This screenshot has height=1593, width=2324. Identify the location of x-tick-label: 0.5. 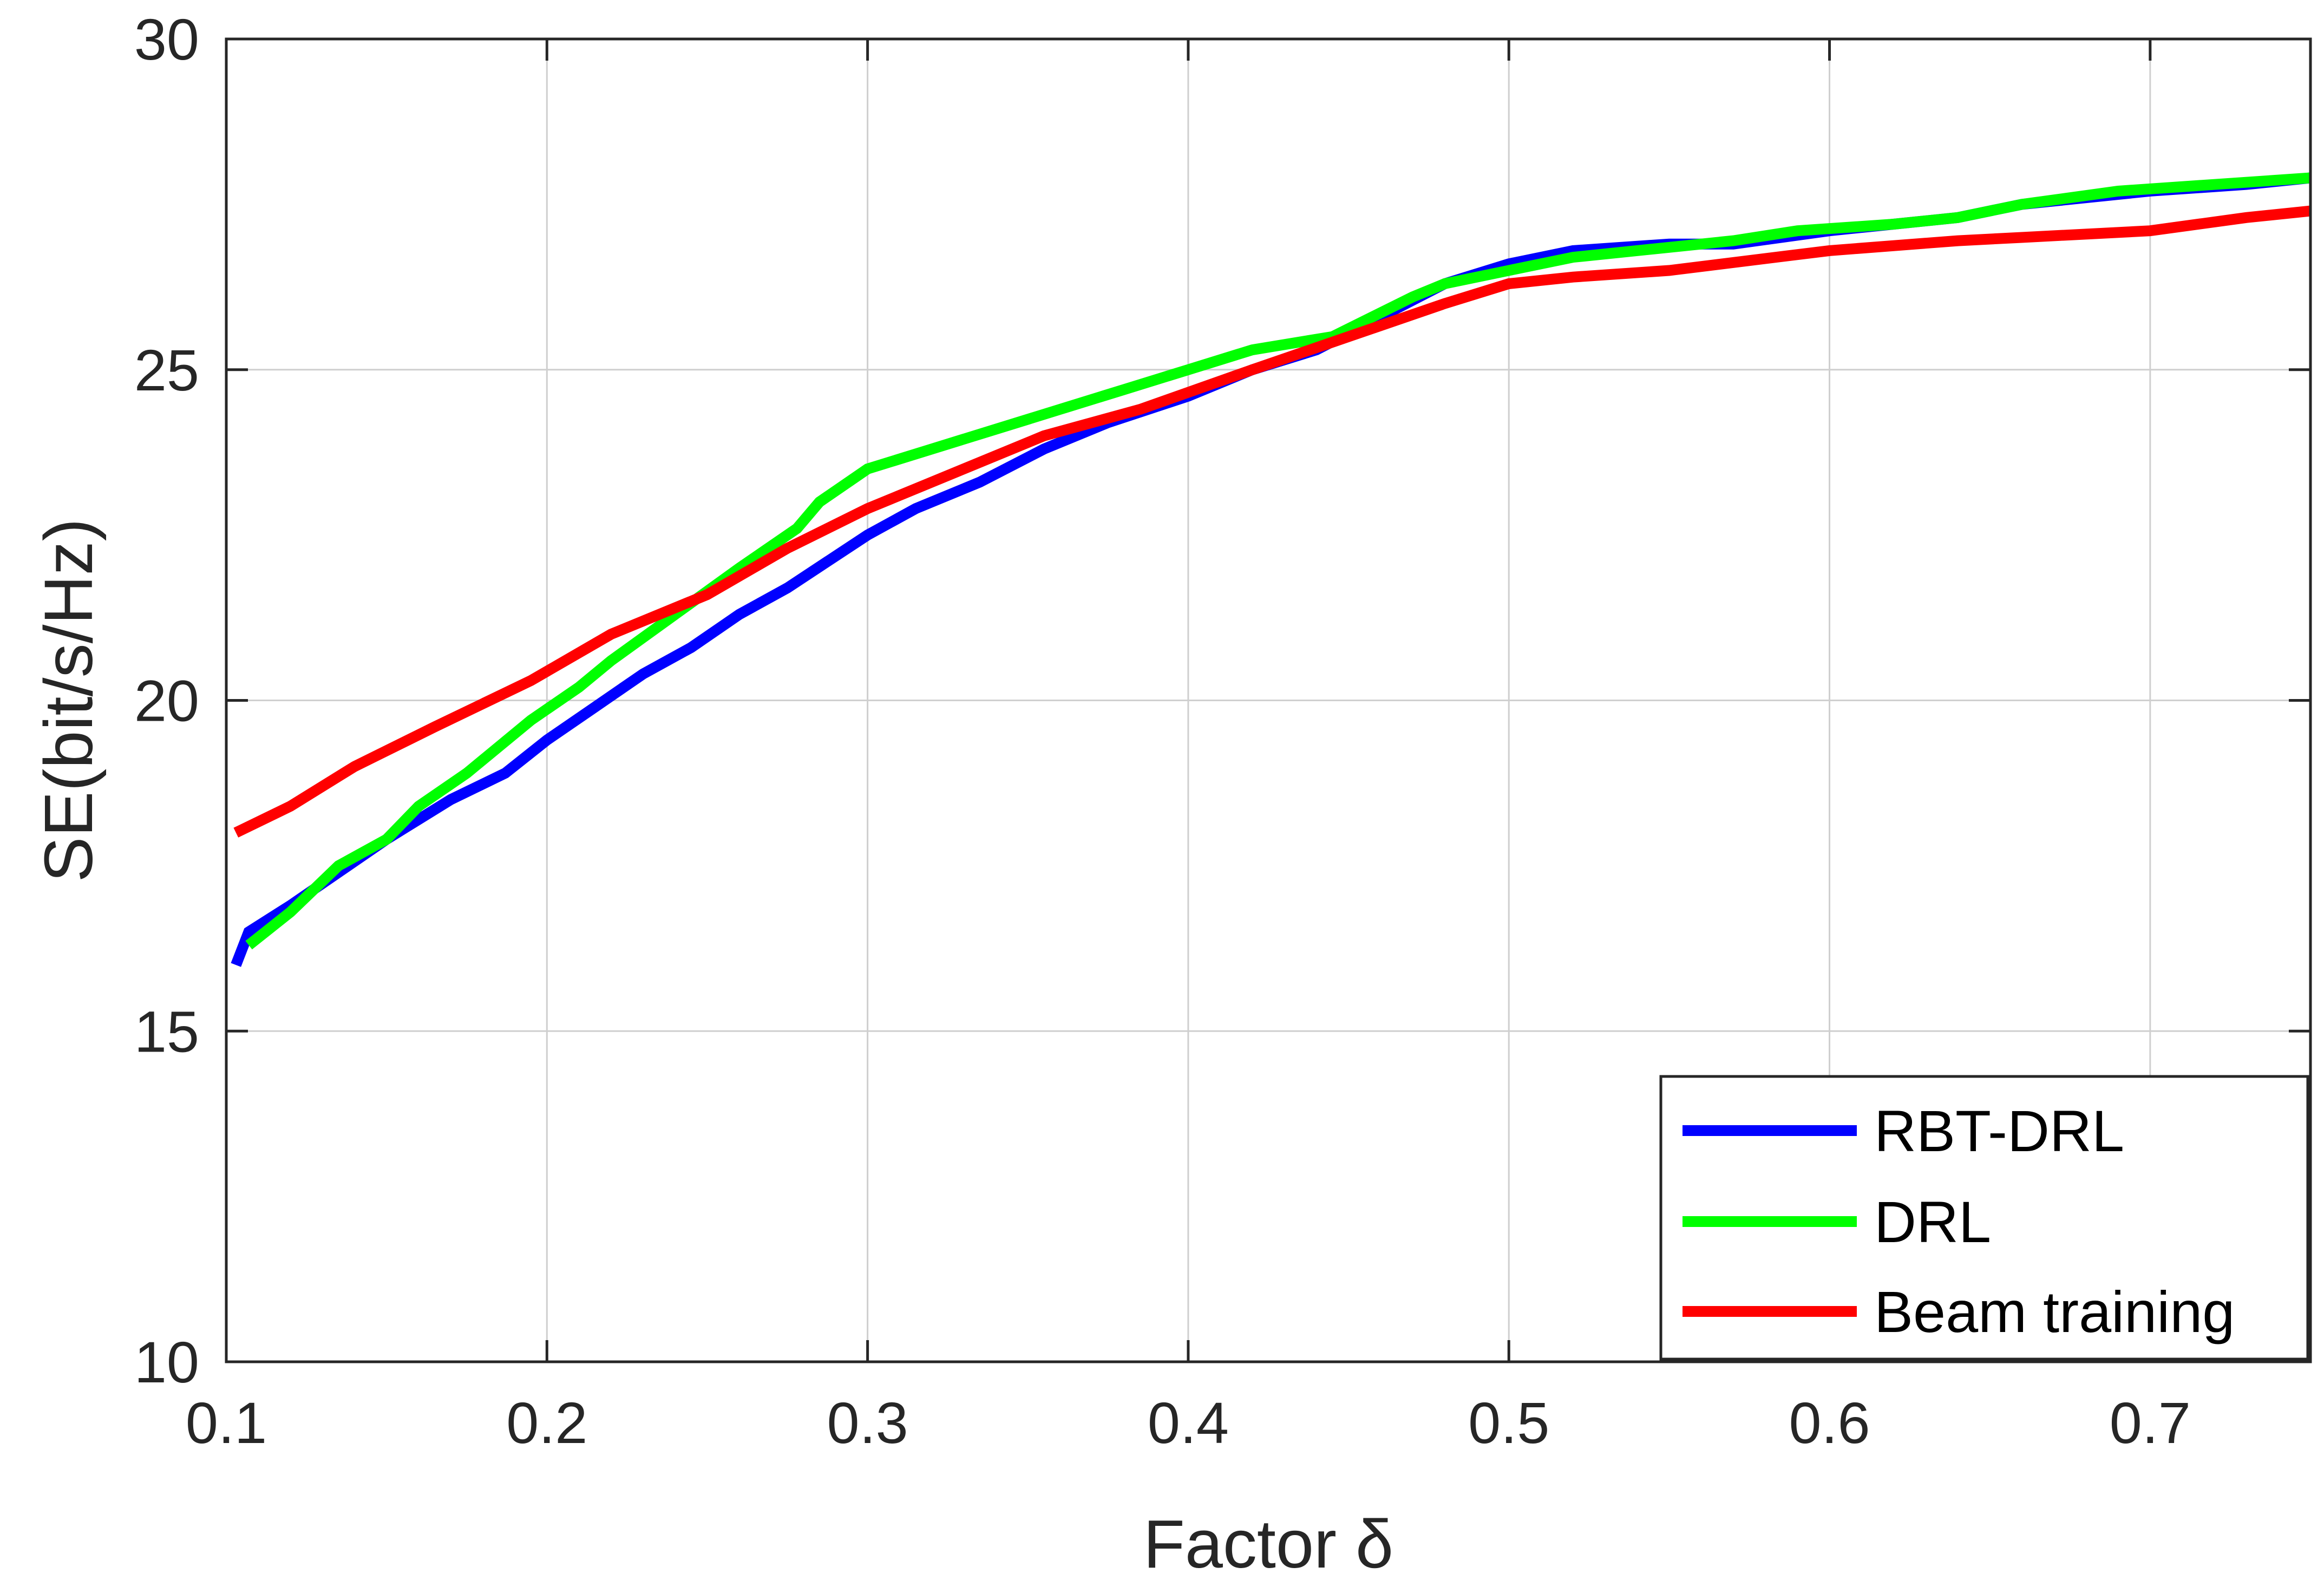
(1508, 1422).